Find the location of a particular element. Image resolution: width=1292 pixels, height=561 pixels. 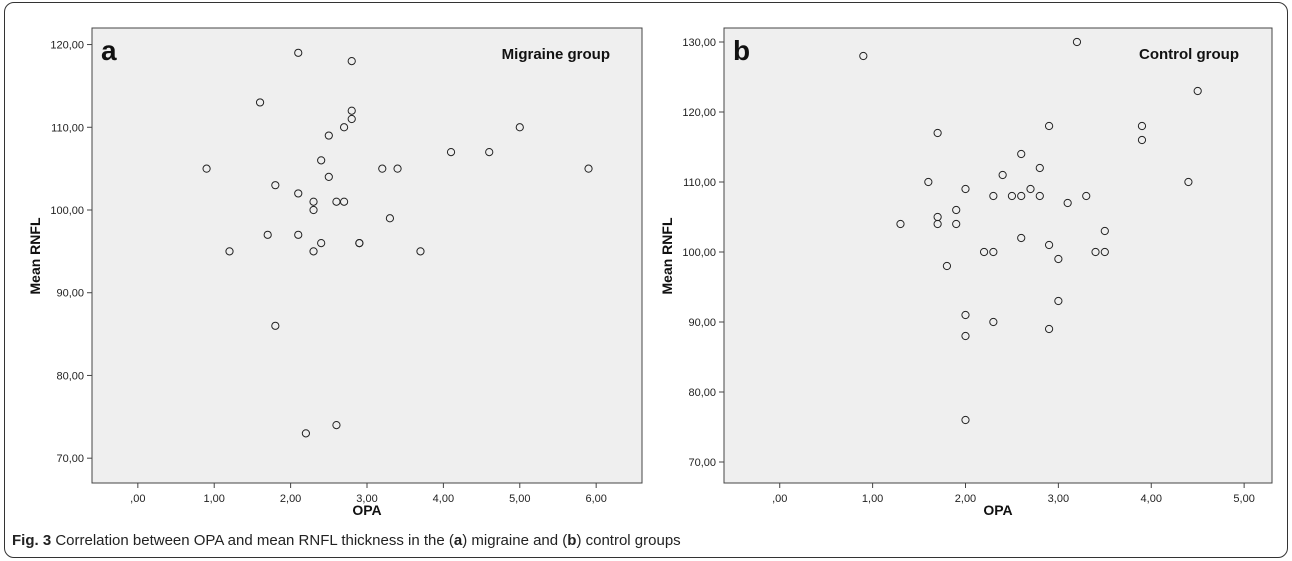

panel-b-y-tick-label: 110,00 is located at coordinates (699, 183).